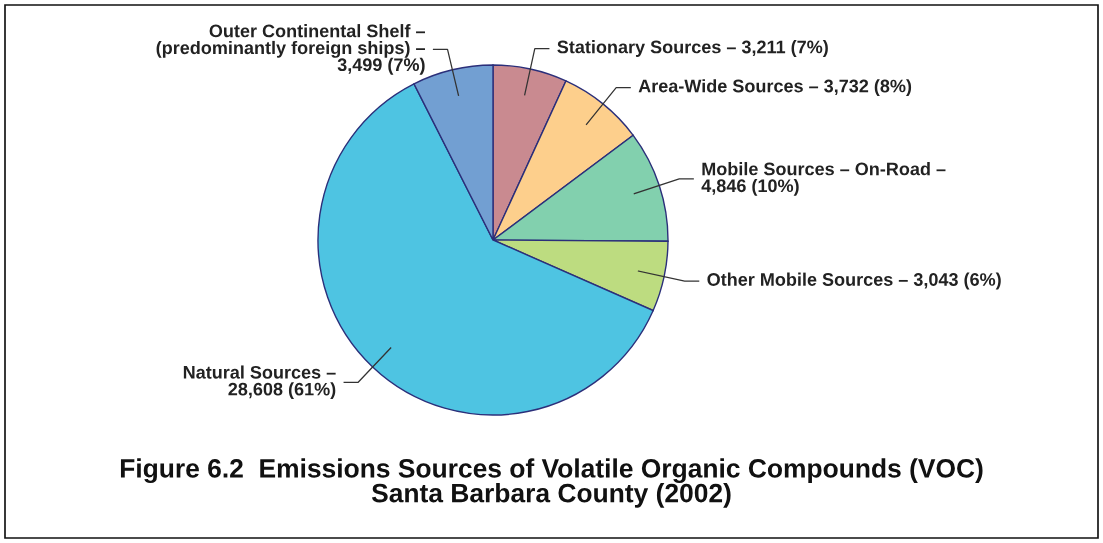 The image size is (1103, 543). What do you see at coordinates (282, 391) in the screenshot?
I see `data-label: 28,608 (61%)` at bounding box center [282, 391].